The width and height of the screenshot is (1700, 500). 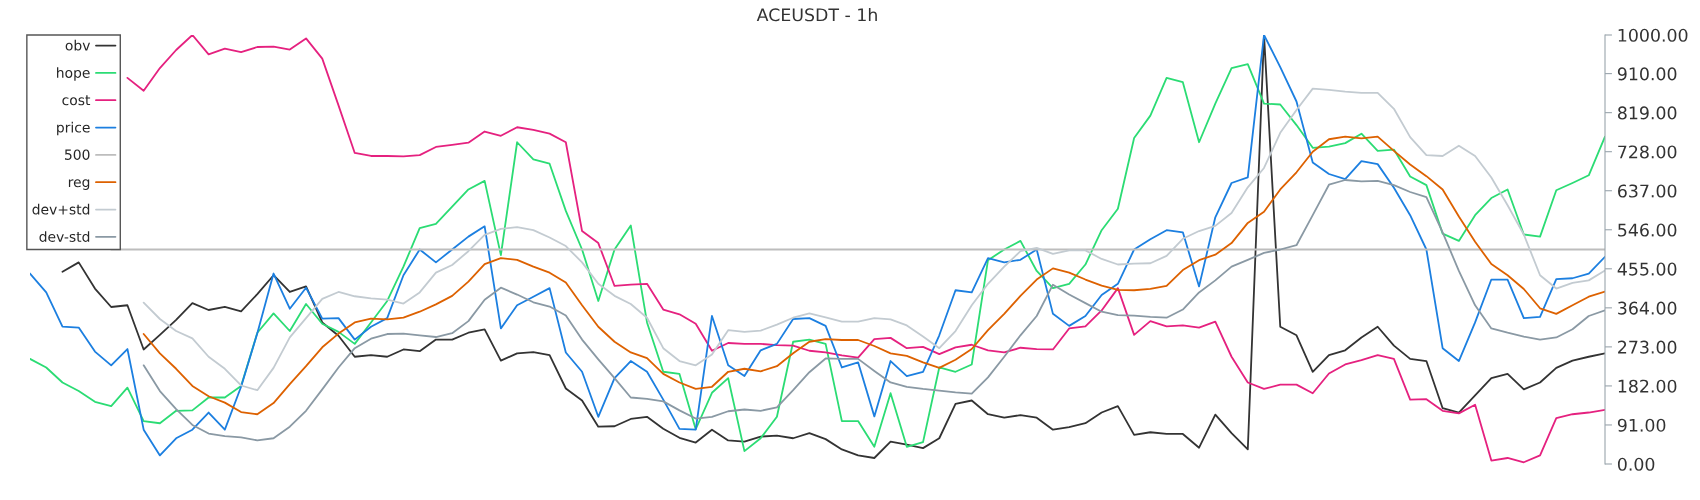 What do you see at coordinates (1647, 230) in the screenshot?
I see `y-tick-label: 546.00` at bounding box center [1647, 230].